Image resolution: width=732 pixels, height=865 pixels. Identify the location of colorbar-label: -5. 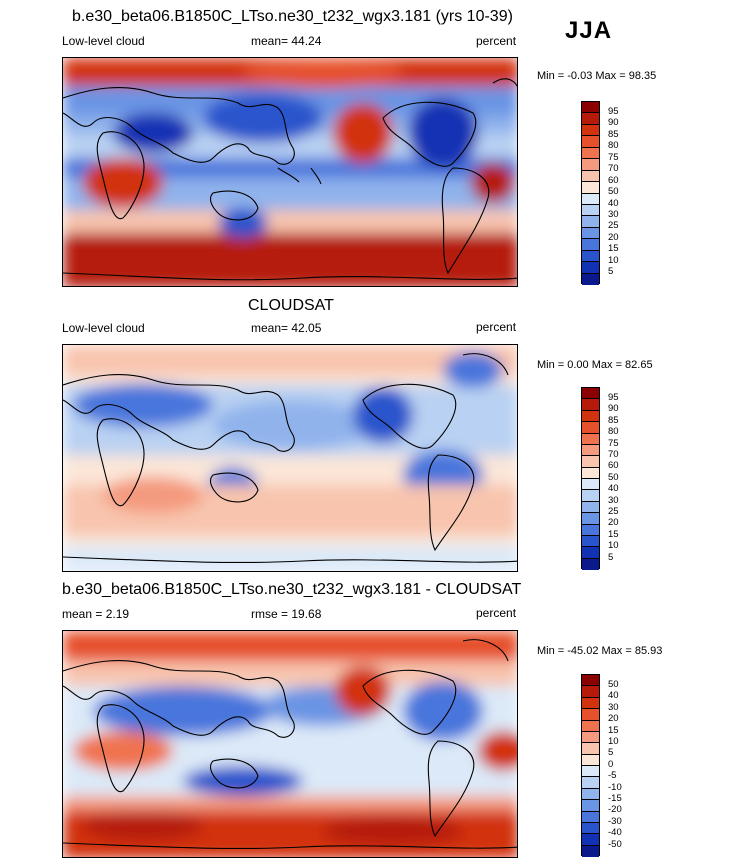
(612, 775).